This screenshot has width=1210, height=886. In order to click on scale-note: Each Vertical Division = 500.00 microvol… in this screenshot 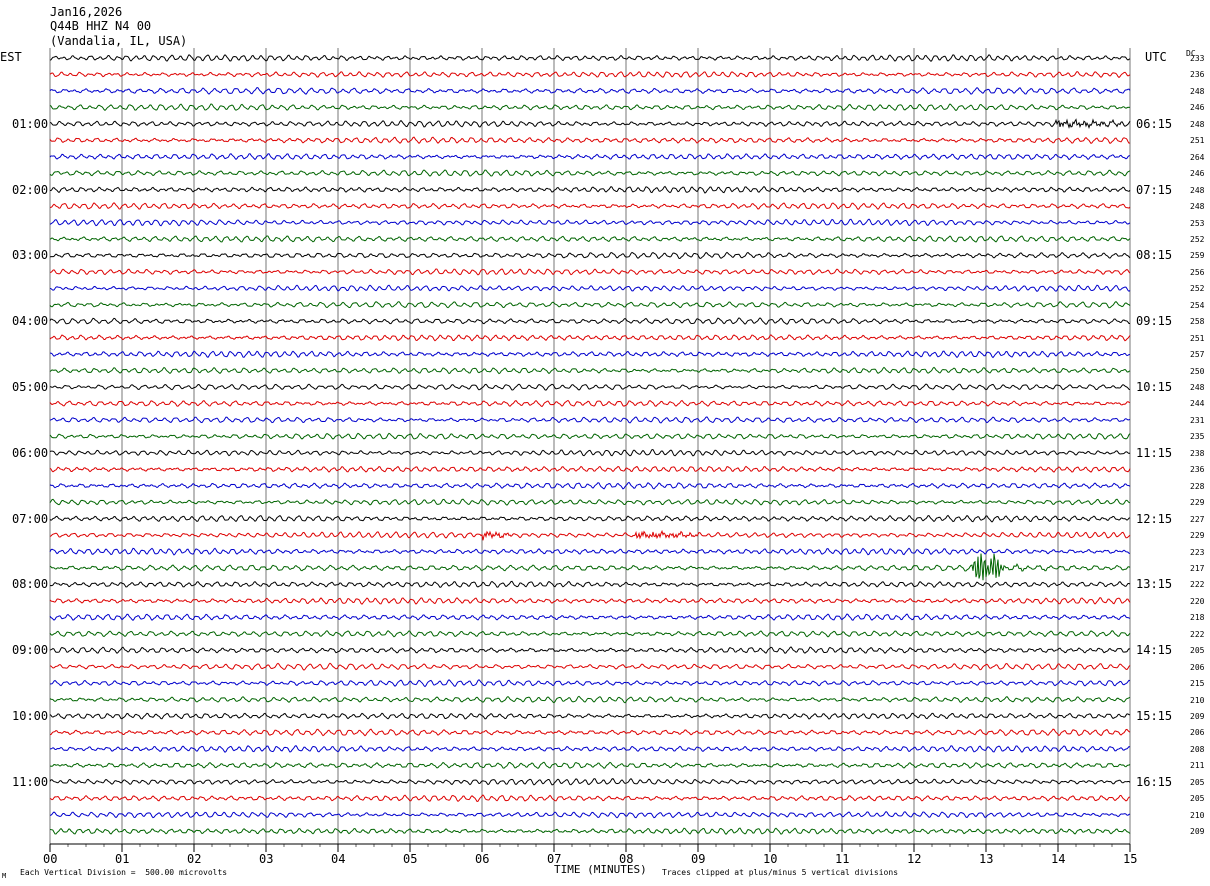, I will do `click(124, 872)`.